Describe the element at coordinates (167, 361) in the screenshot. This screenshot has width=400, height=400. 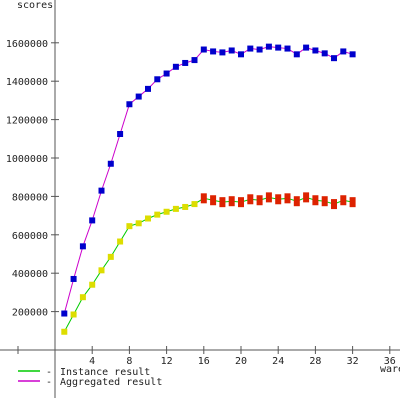
I see `x-tick-label: 12` at that location.